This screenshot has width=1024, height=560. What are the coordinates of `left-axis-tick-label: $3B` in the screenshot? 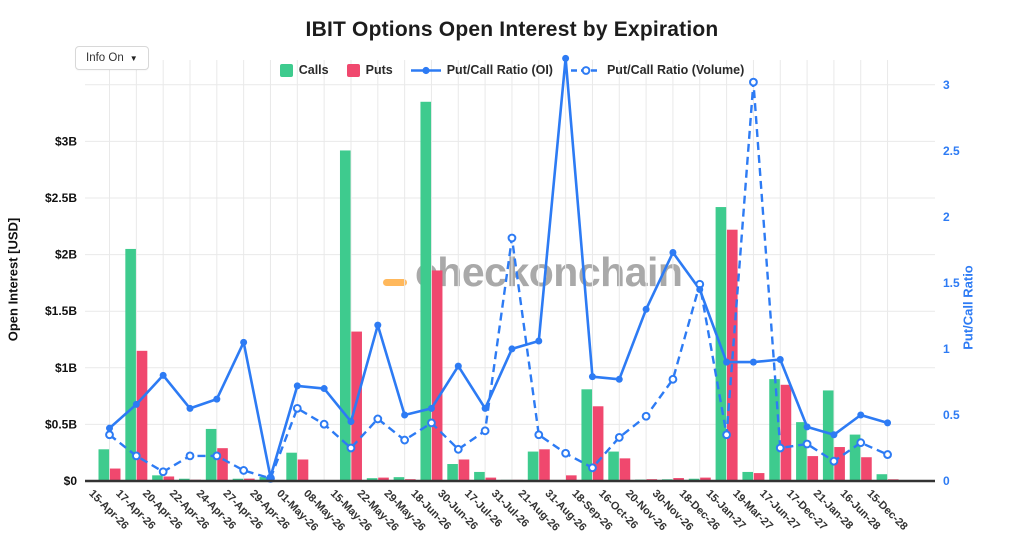 It's located at (66, 141).